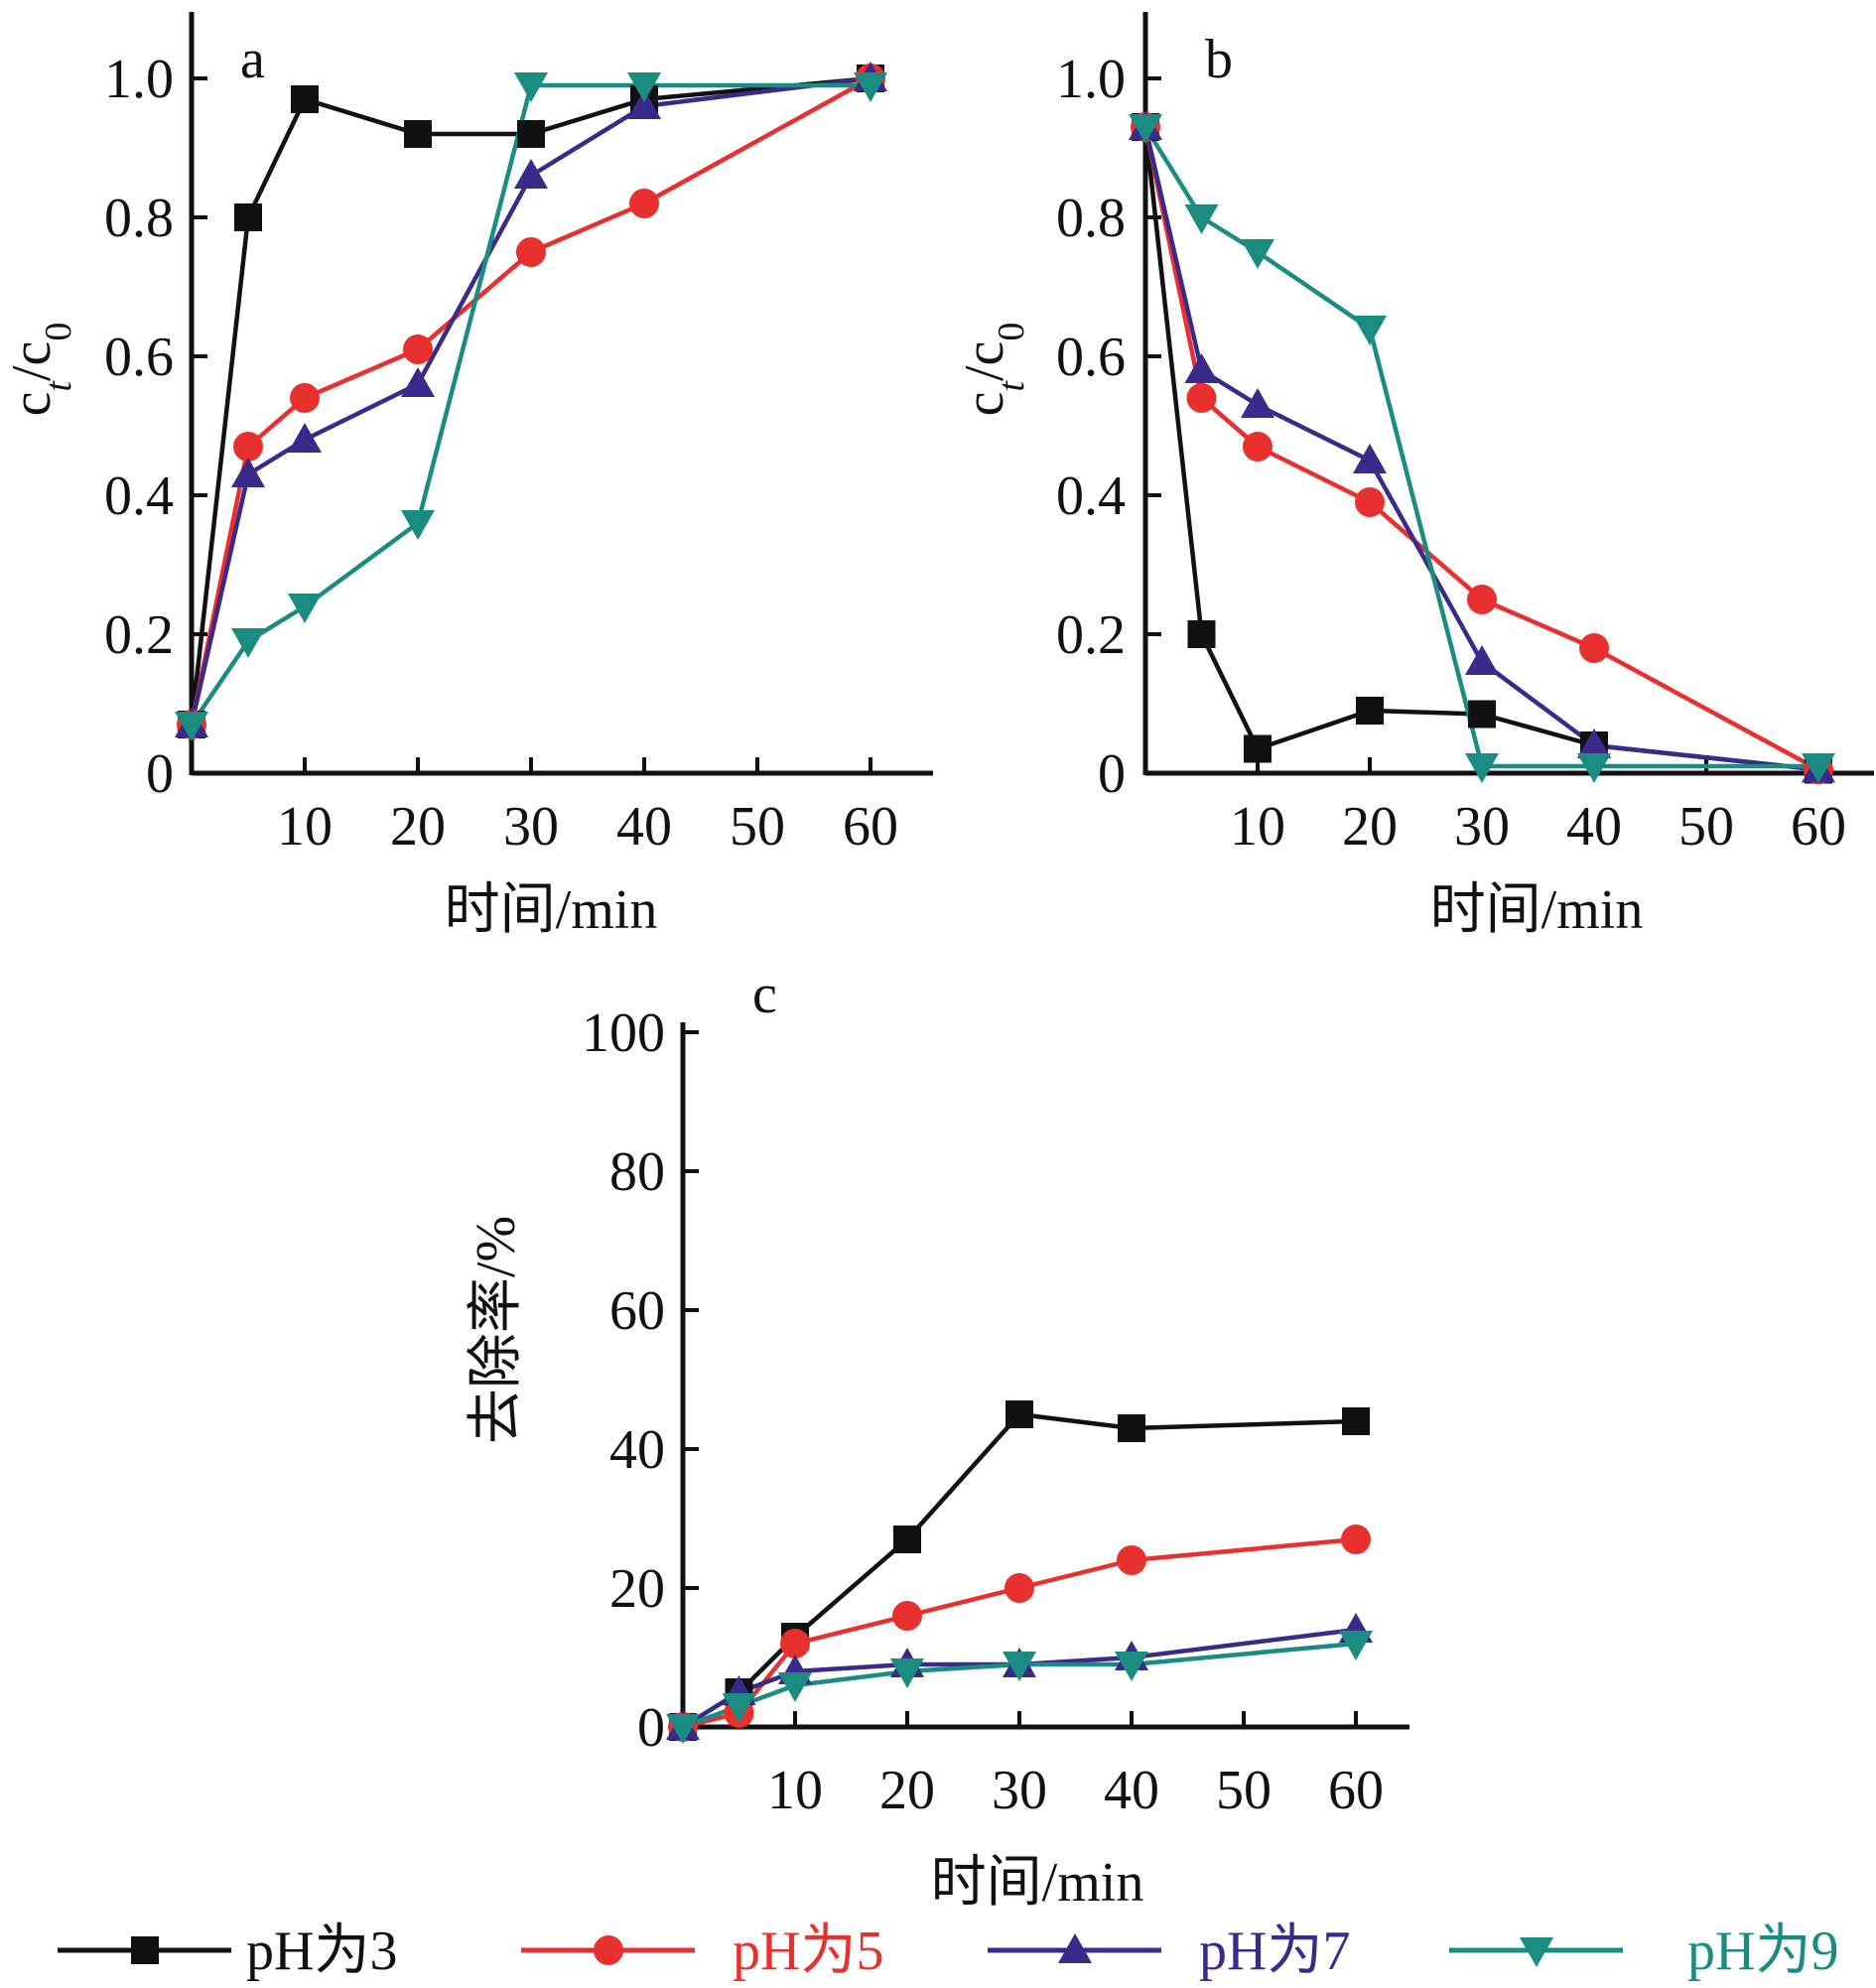  Describe the element at coordinates (1274, 1951) in the screenshot. I see `legend-label-2: pH为7` at that location.